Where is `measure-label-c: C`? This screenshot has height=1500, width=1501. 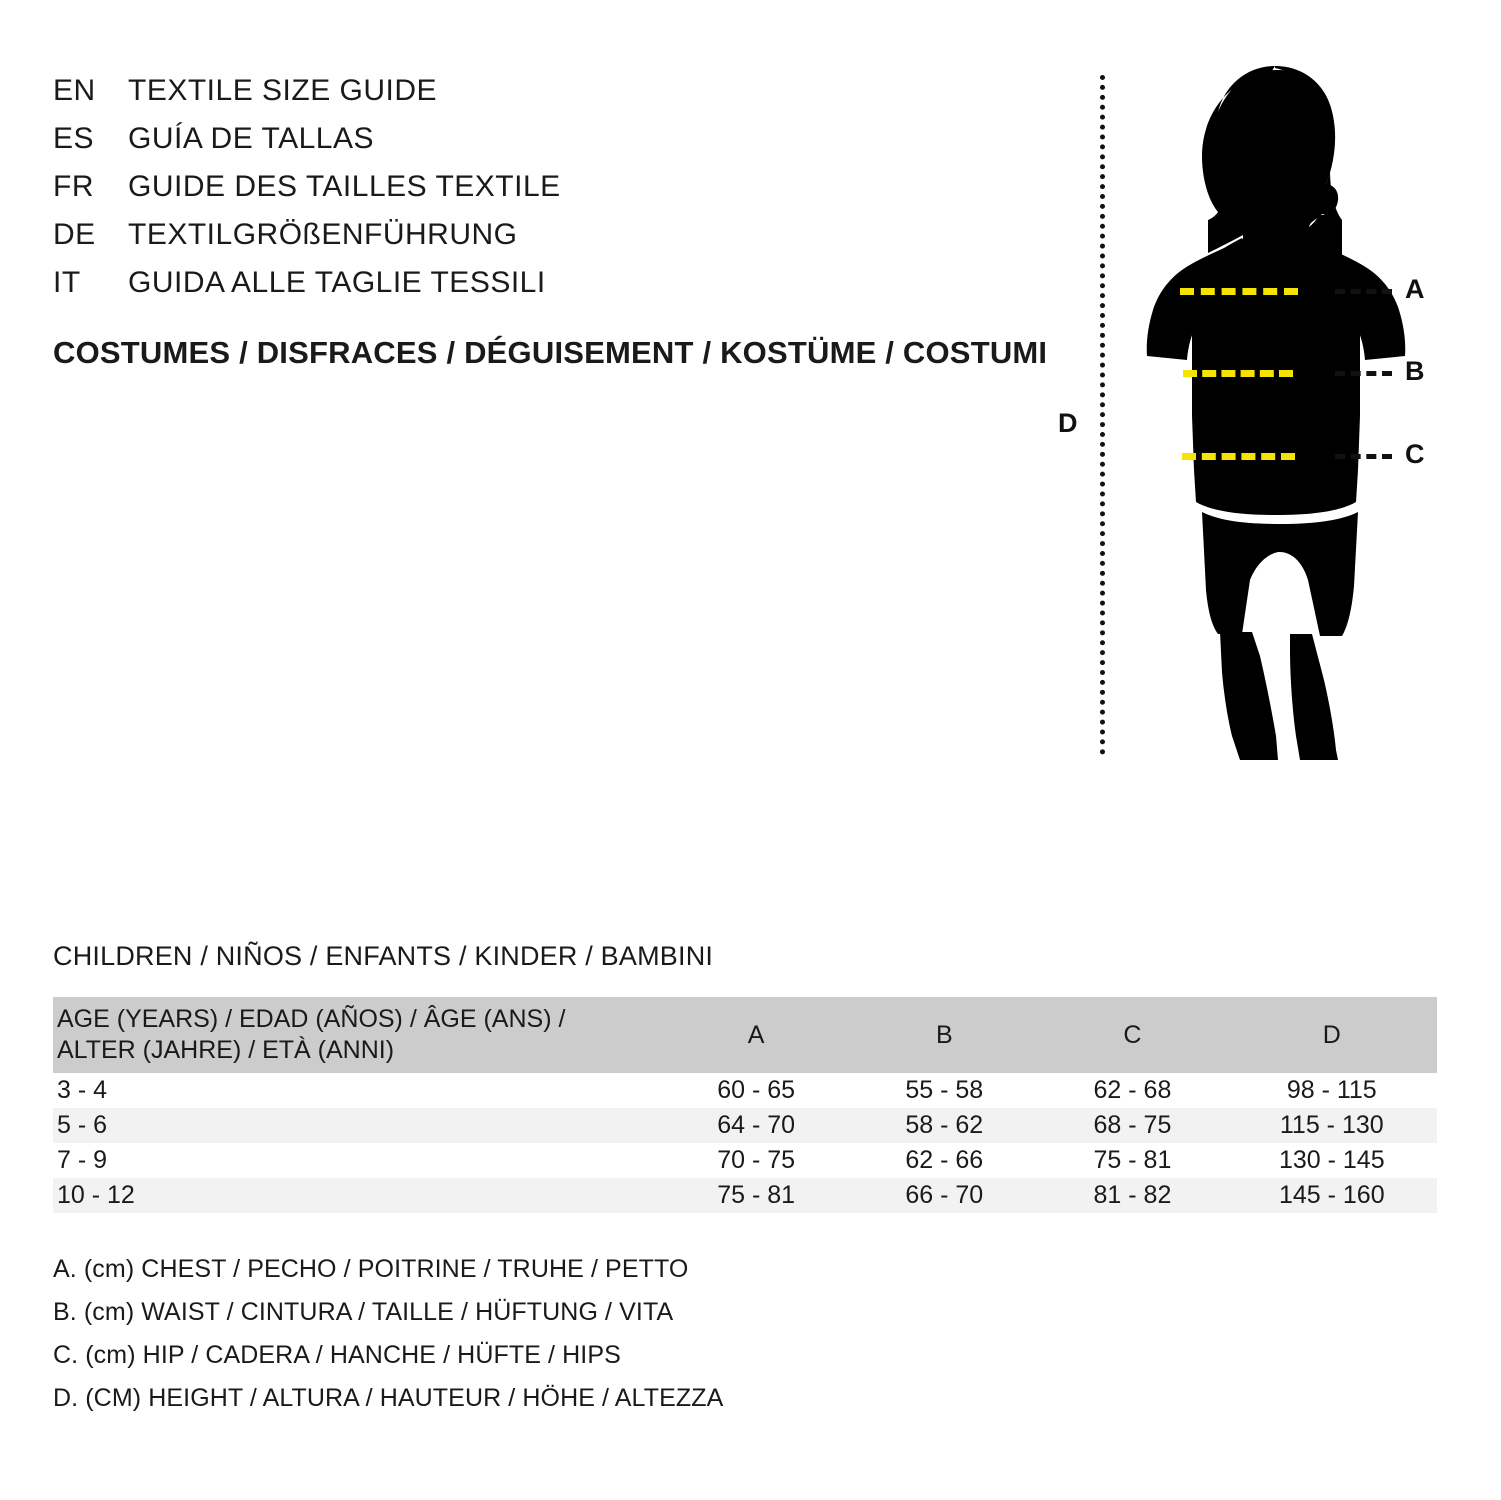
measure-label-c: C is located at coordinates (1415, 454).